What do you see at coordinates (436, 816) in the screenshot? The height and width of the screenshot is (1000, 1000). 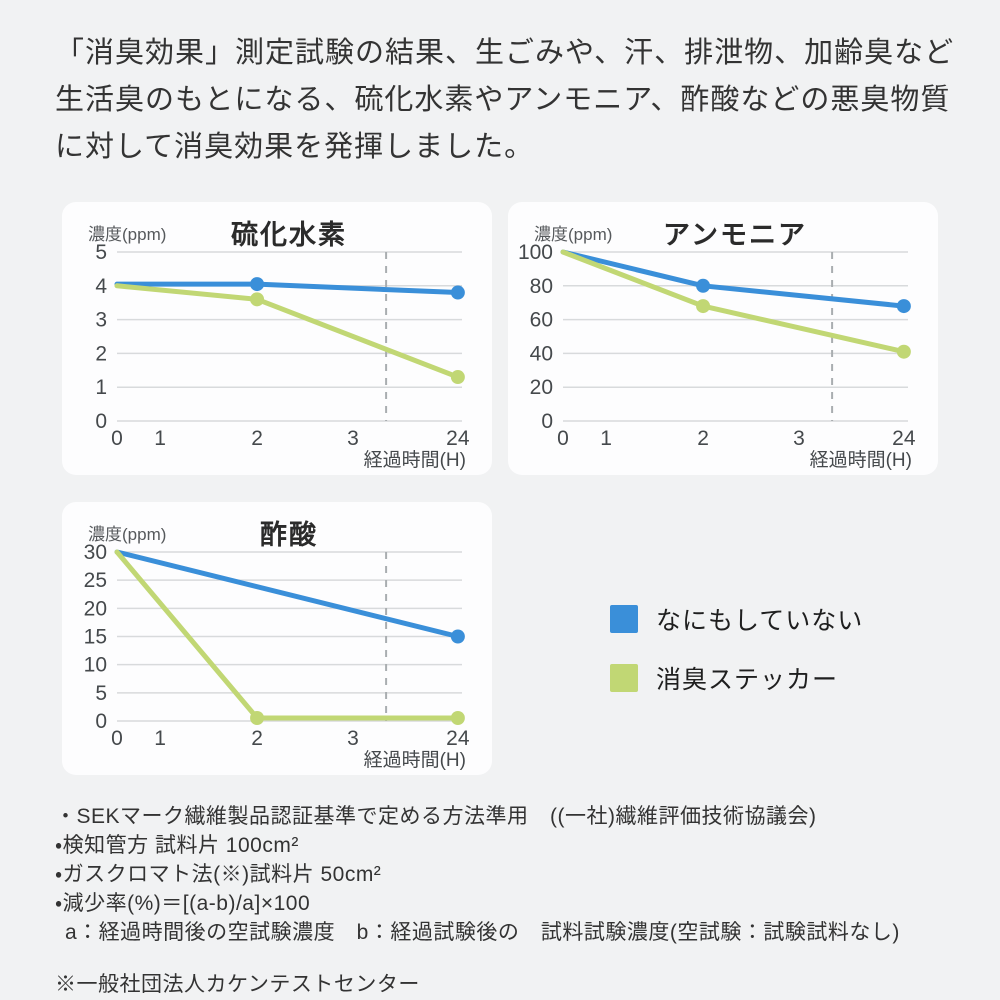 I see `footnote-line: ・SEKマーク繊維製品認証基準で定める方法準用 ((一社)繊維評価技術協議会)` at bounding box center [436, 816].